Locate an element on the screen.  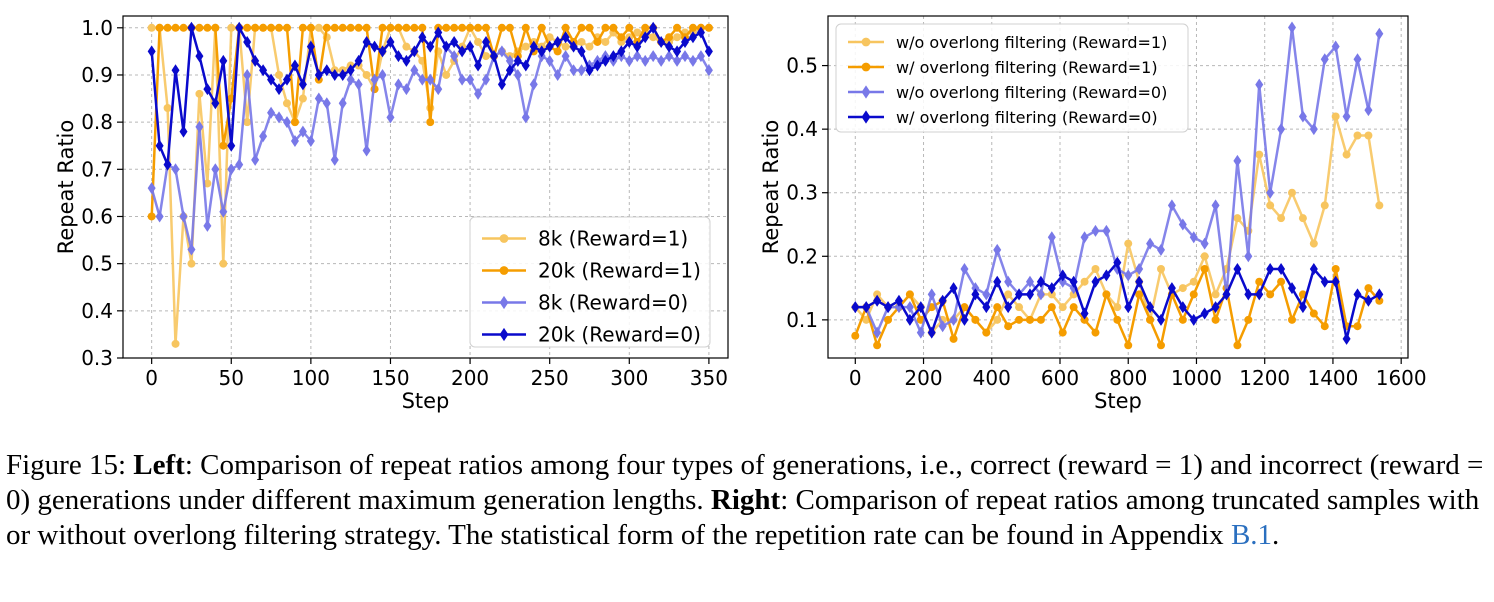
caption-end: . is located at coordinates (1276, 535).